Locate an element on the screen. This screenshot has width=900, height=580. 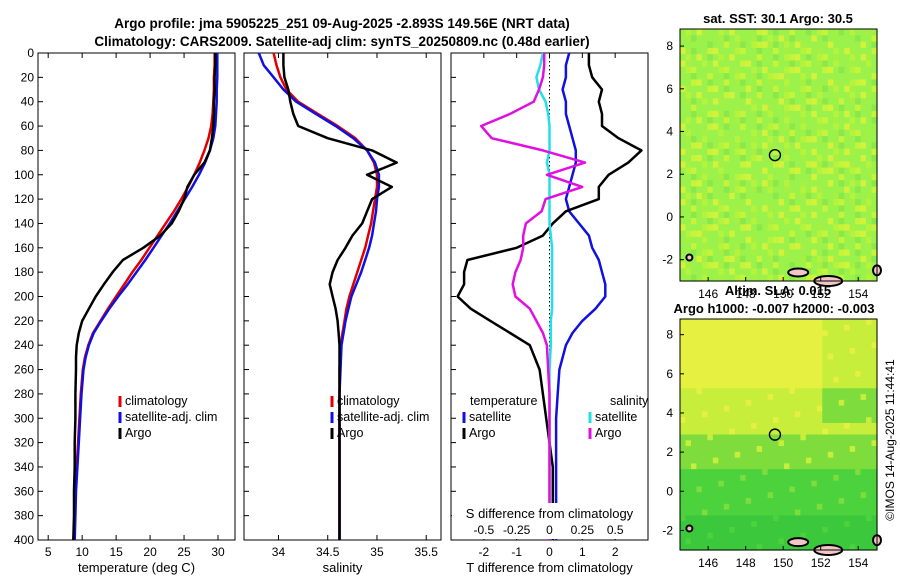
coast-island is located at coordinates (798, 272).